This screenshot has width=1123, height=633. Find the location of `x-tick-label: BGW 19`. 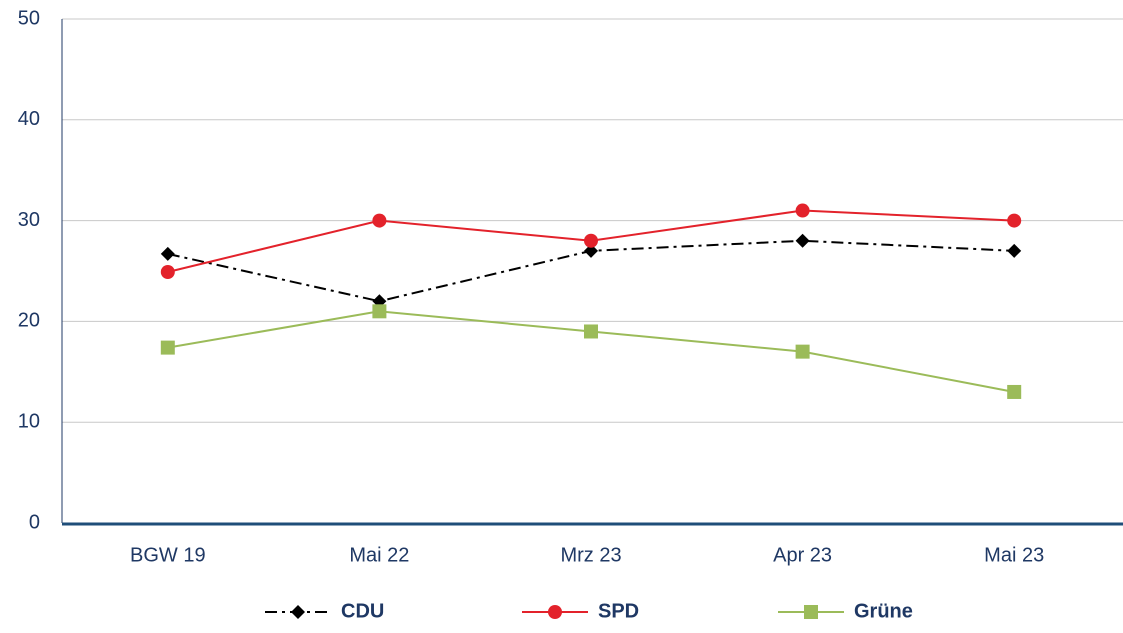

x-tick-label: BGW 19 is located at coordinates (168, 555).